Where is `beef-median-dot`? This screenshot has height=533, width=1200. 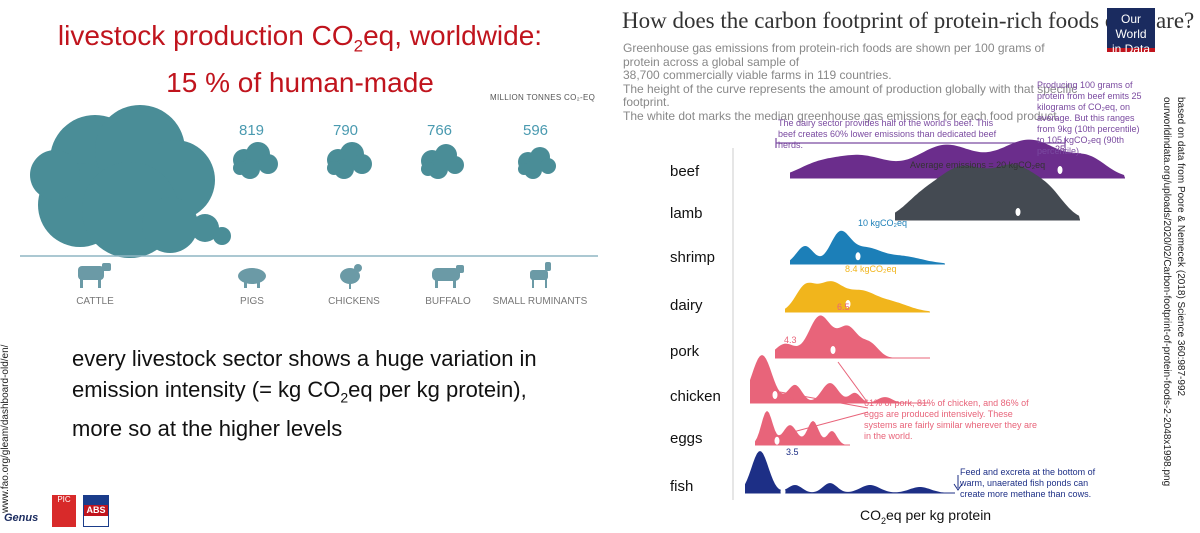
beef-median-dot is located at coordinates (1060, 170).